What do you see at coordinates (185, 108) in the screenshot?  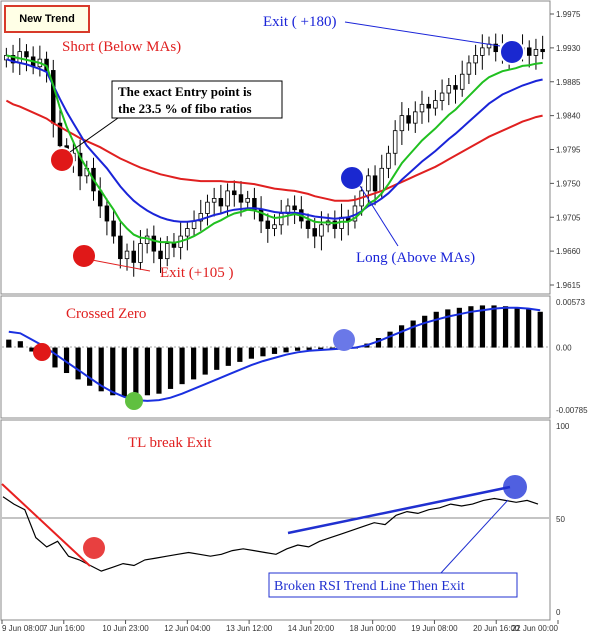 I see `entry-note-line2: the 23.5 % of fibo ratios` at bounding box center [185, 108].